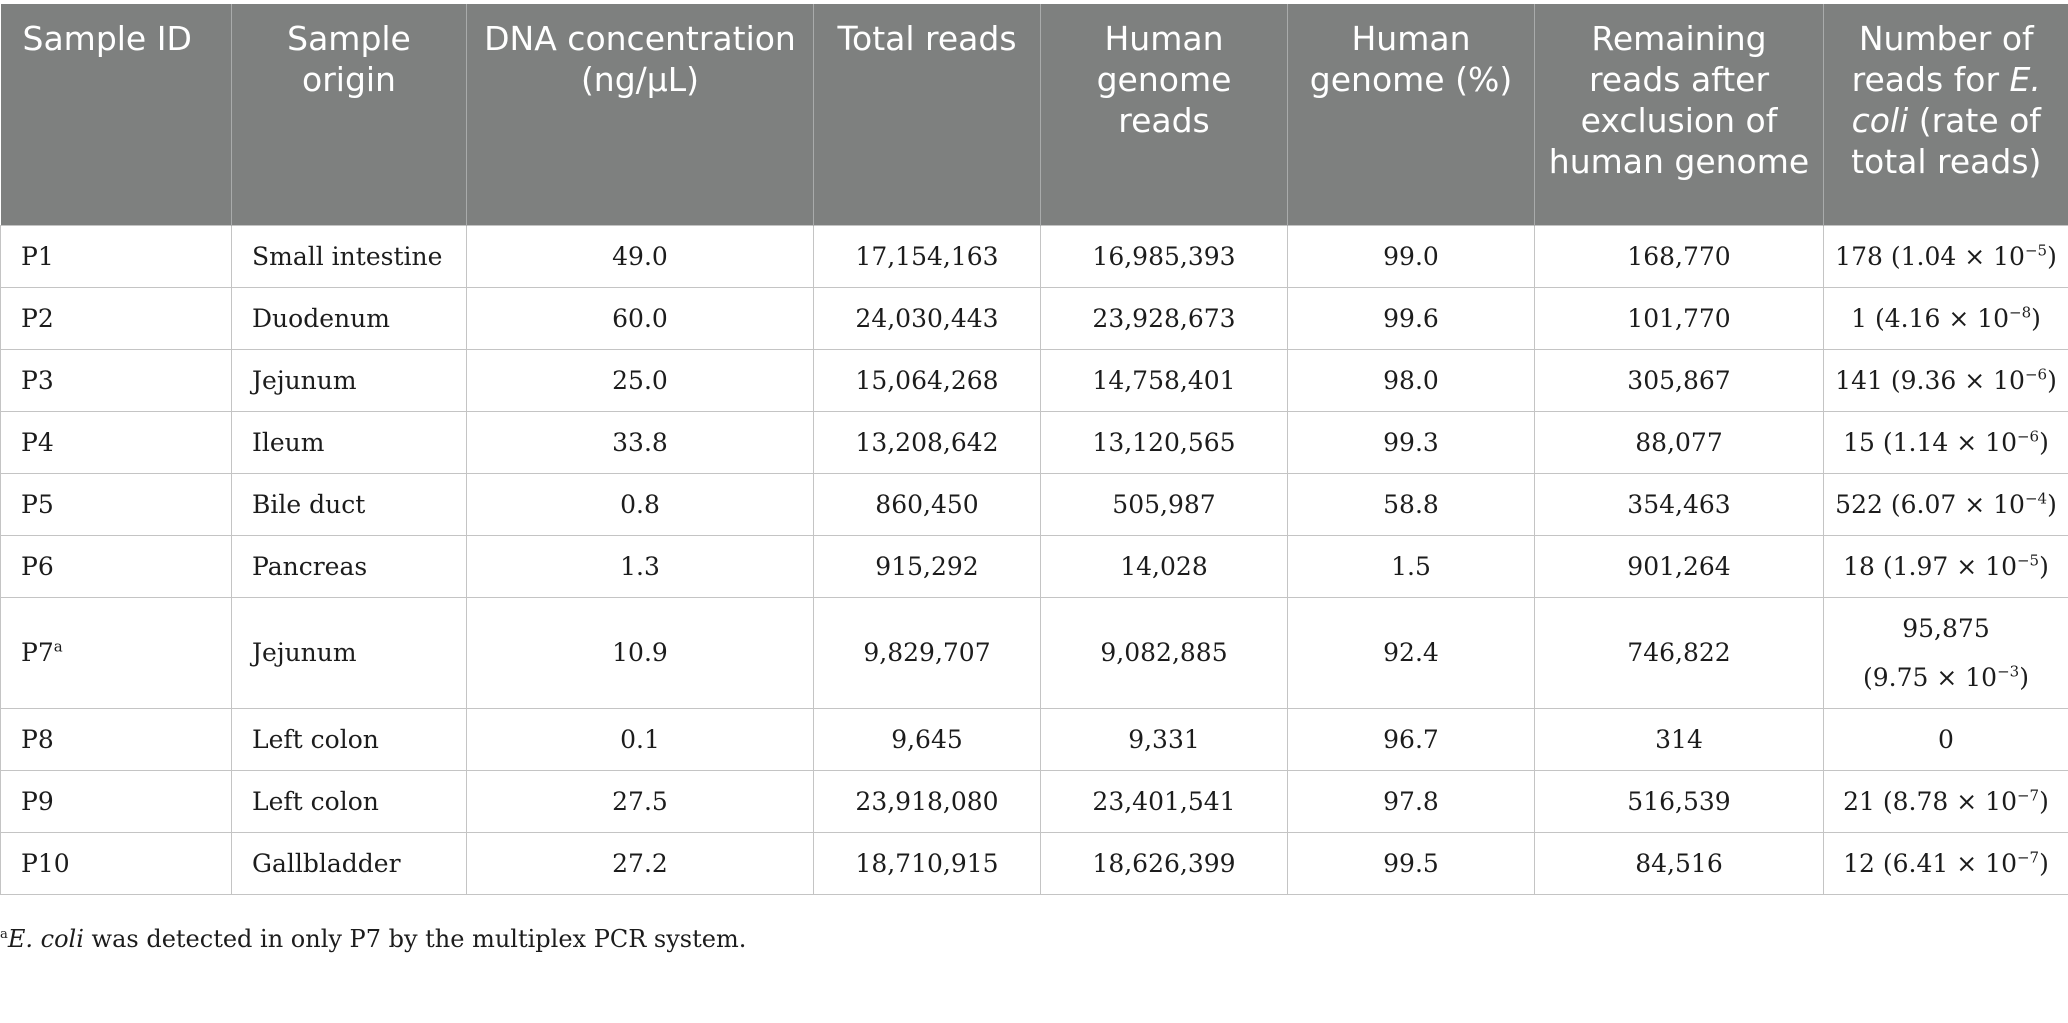 This screenshot has width=2068, height=1023. I want to click on cell-human-genome-pct-value: 99.5, so click(1411, 863).